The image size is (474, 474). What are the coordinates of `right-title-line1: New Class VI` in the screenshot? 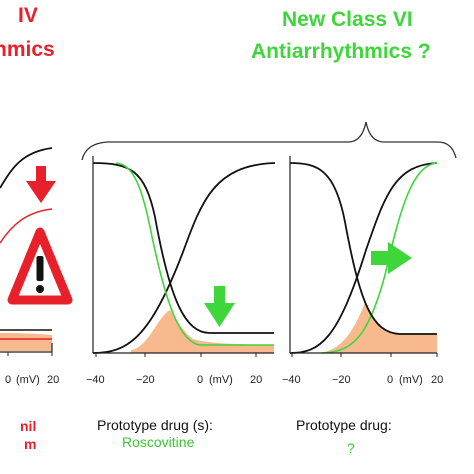 It's located at (347, 19).